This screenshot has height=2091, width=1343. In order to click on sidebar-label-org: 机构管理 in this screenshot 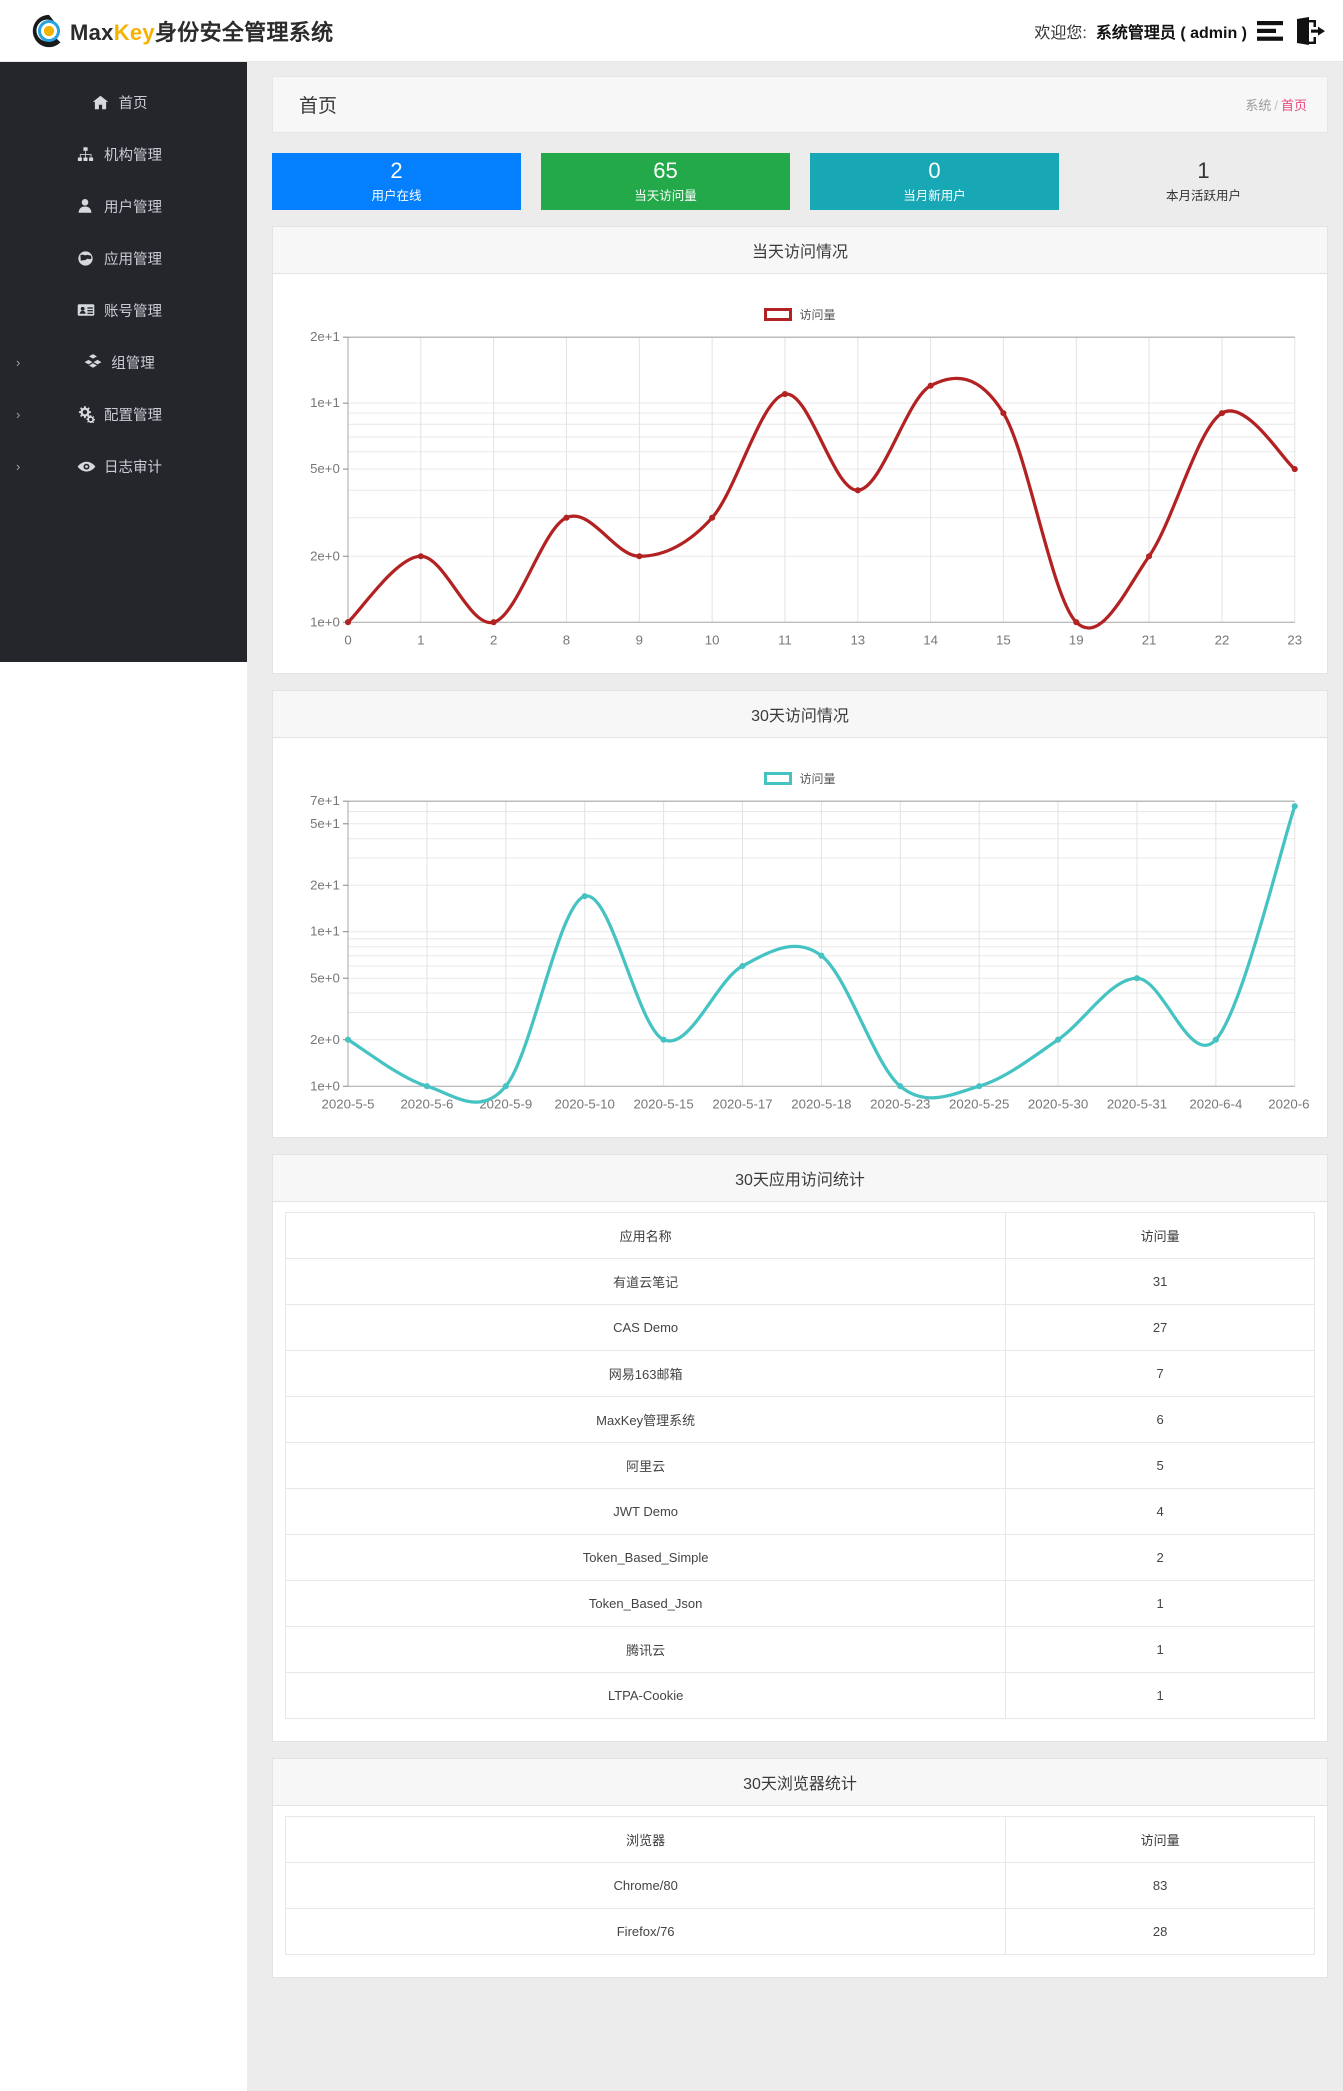, I will do `click(133, 155)`.